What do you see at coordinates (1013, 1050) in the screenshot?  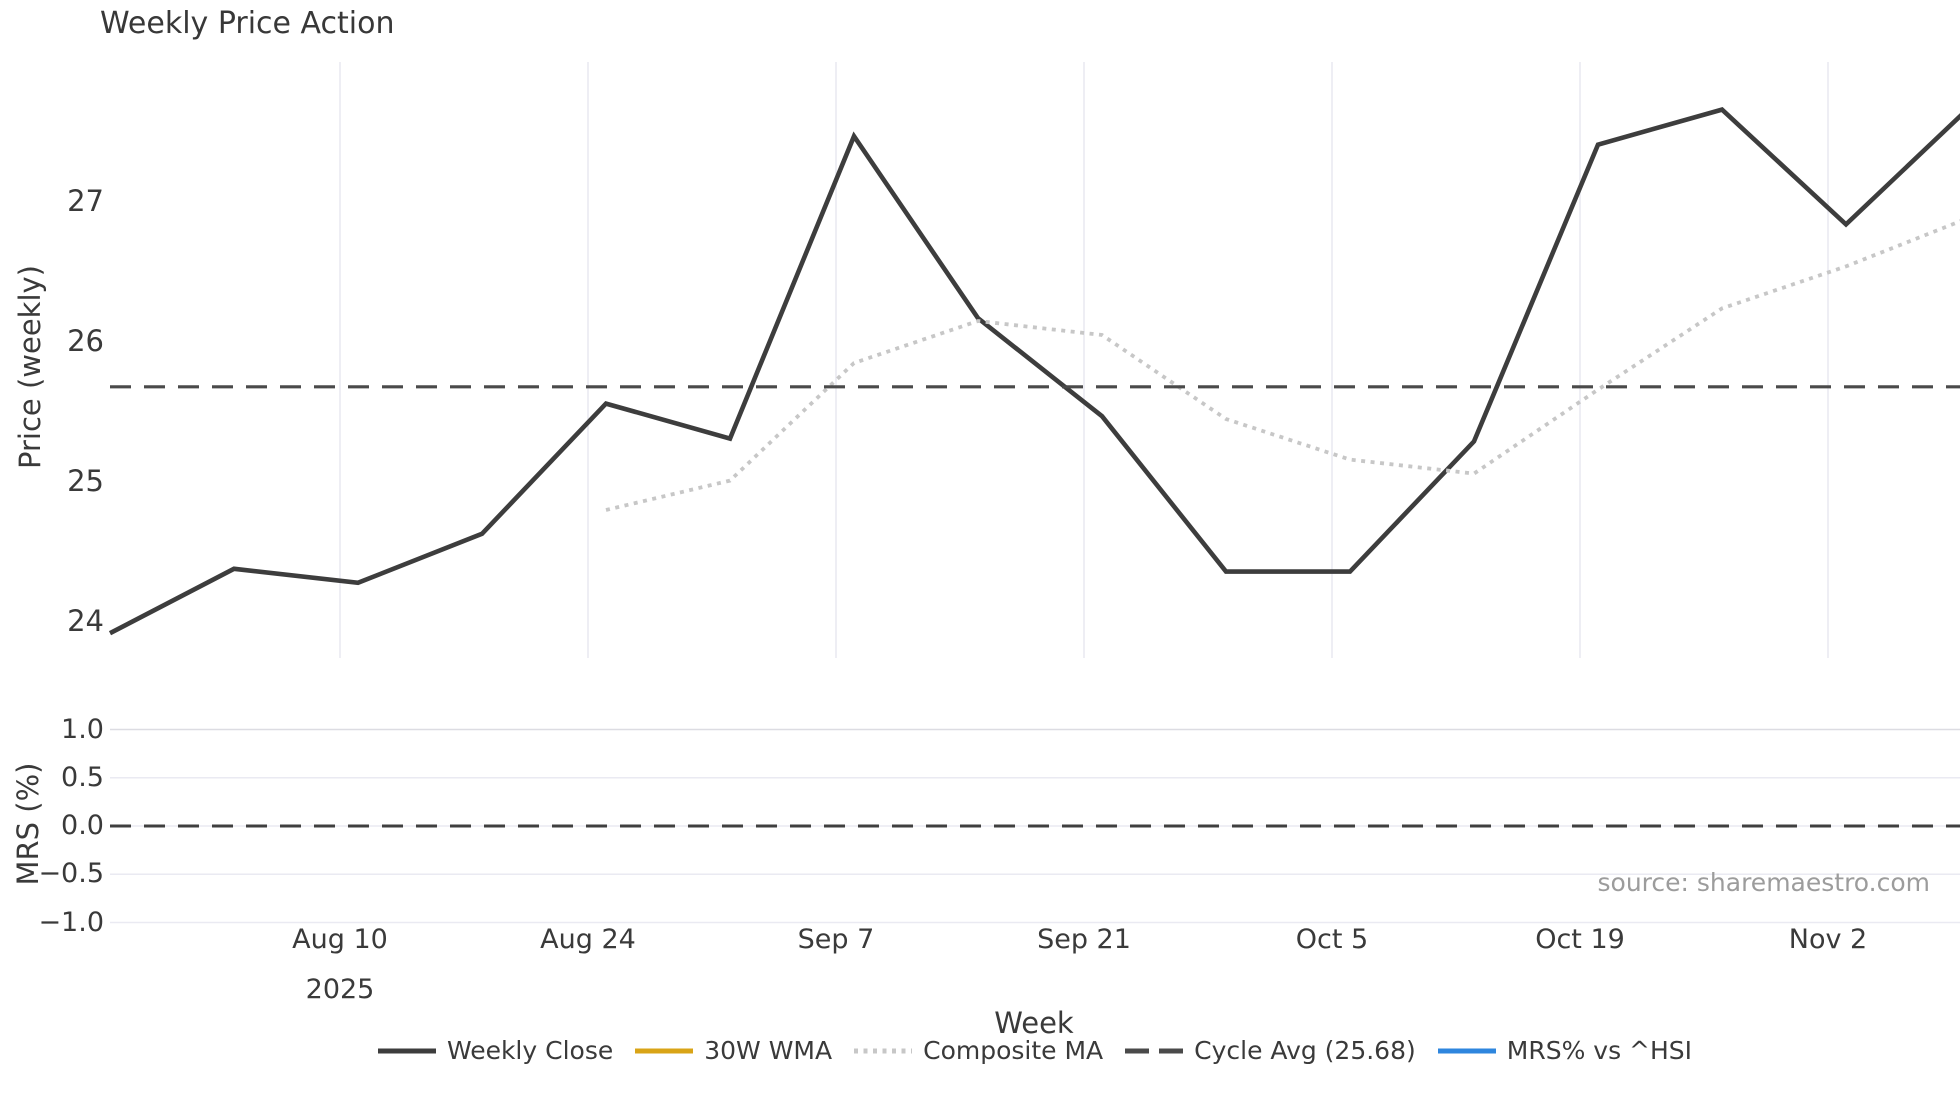 I see `legend-label: Composite MA` at bounding box center [1013, 1050].